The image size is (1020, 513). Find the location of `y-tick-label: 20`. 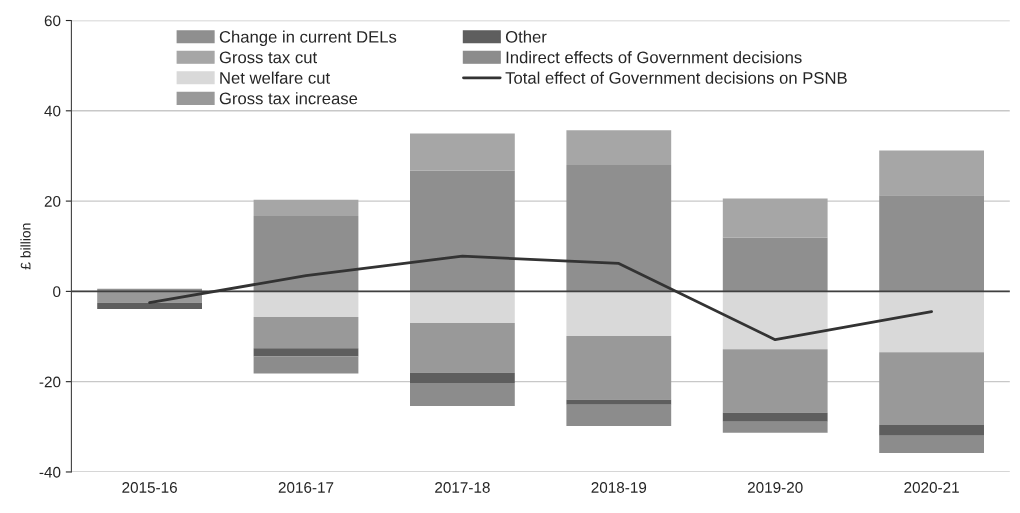

y-tick-label: 20 is located at coordinates (52, 201).